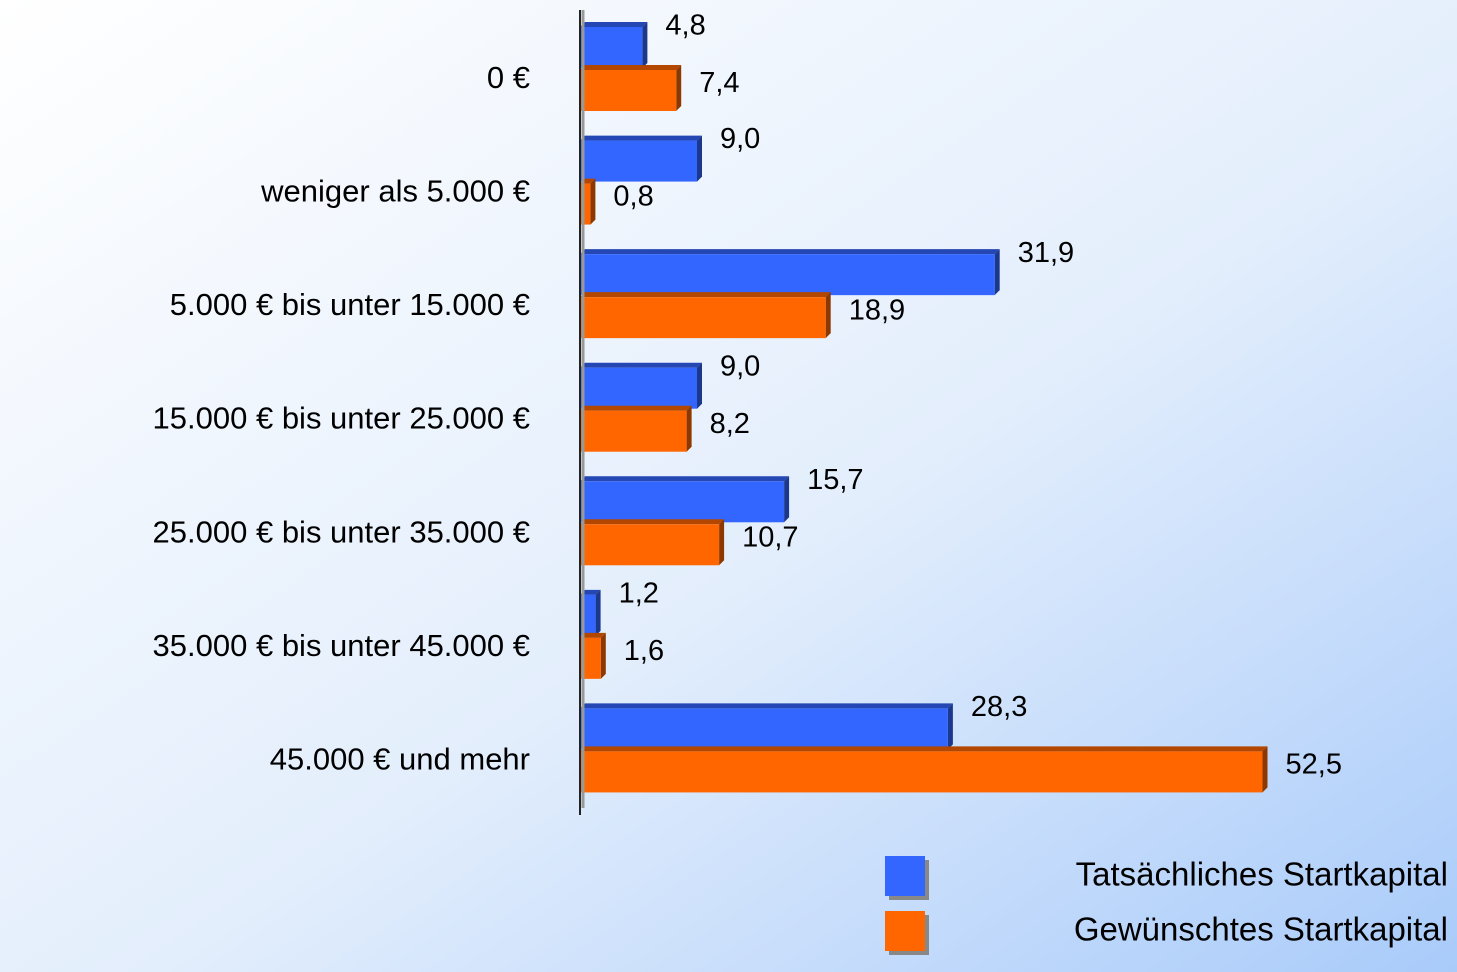 This screenshot has height=972, width=1457. Describe the element at coordinates (1262, 874) in the screenshot. I see `legend-label: Tatsächliches Startkapital` at that location.